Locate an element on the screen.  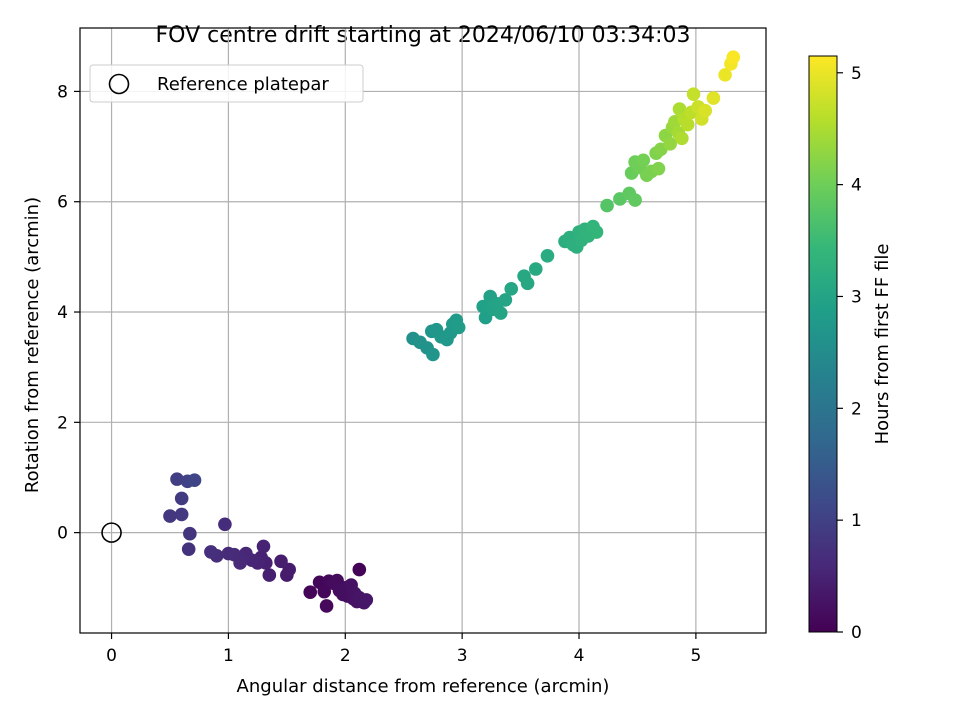
x-tick-label: 0 is located at coordinates (111, 656).